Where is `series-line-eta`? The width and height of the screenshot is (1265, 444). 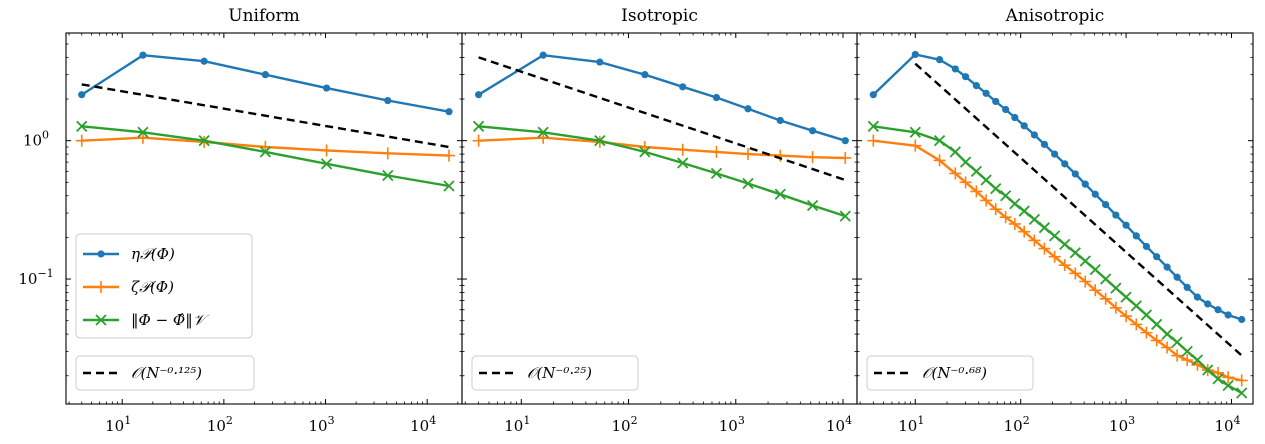
series-line-eta is located at coordinates (661, 97).